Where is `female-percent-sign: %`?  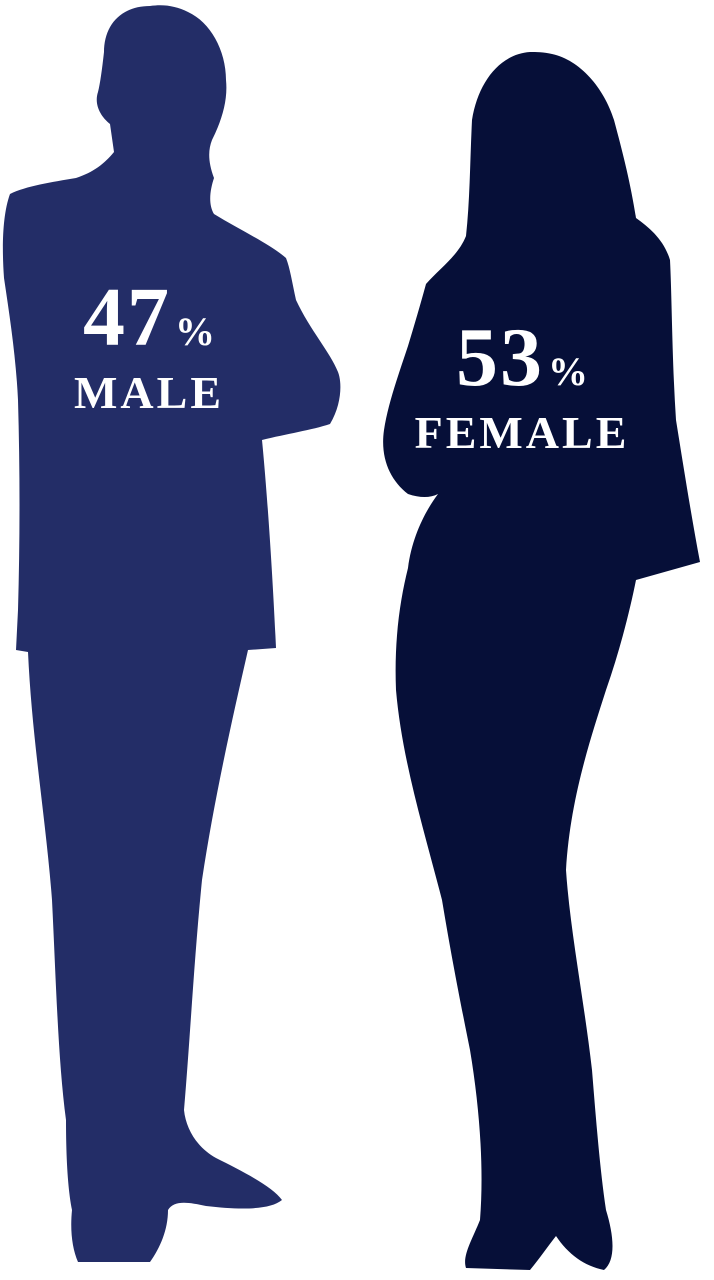
female-percent-sign: % is located at coordinates (568, 371).